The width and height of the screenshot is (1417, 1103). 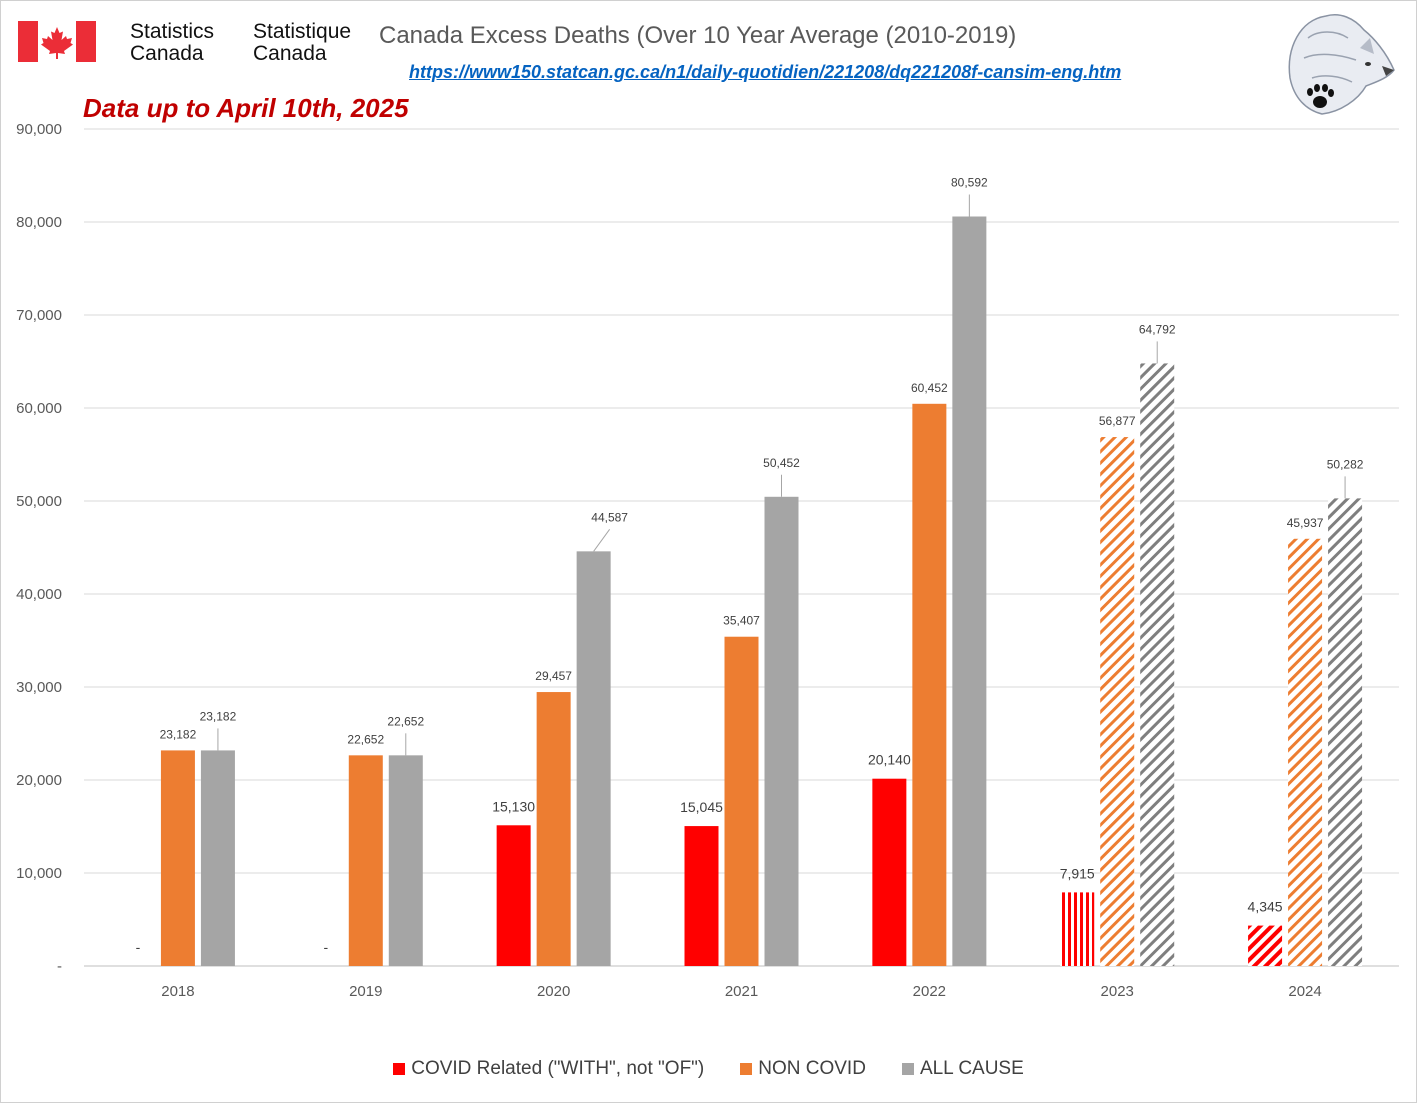 I want to click on bar-all-cause-2020, so click(x=593, y=758).